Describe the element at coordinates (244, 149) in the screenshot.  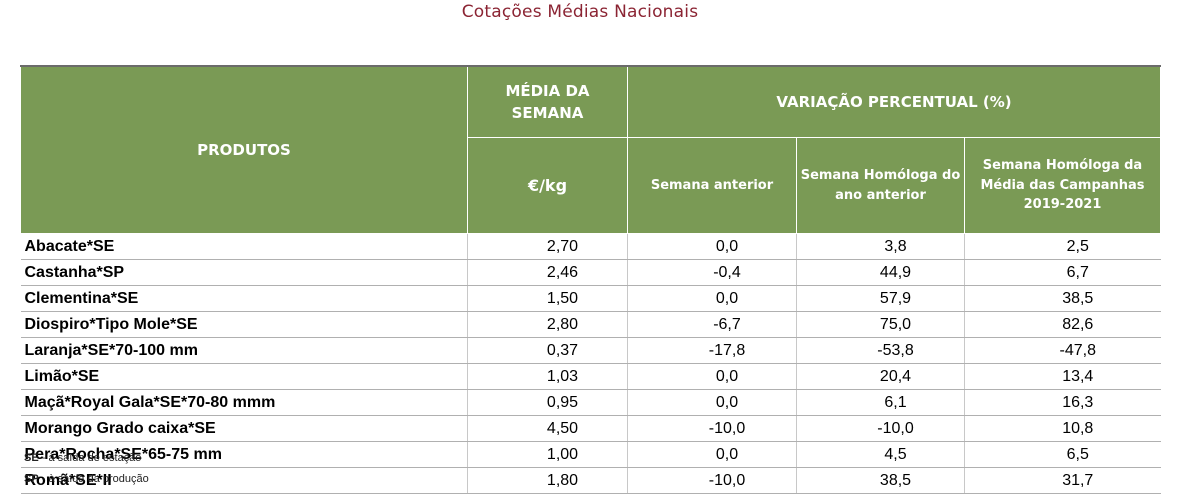
I see `header-produtos: PRODUTOS` at that location.